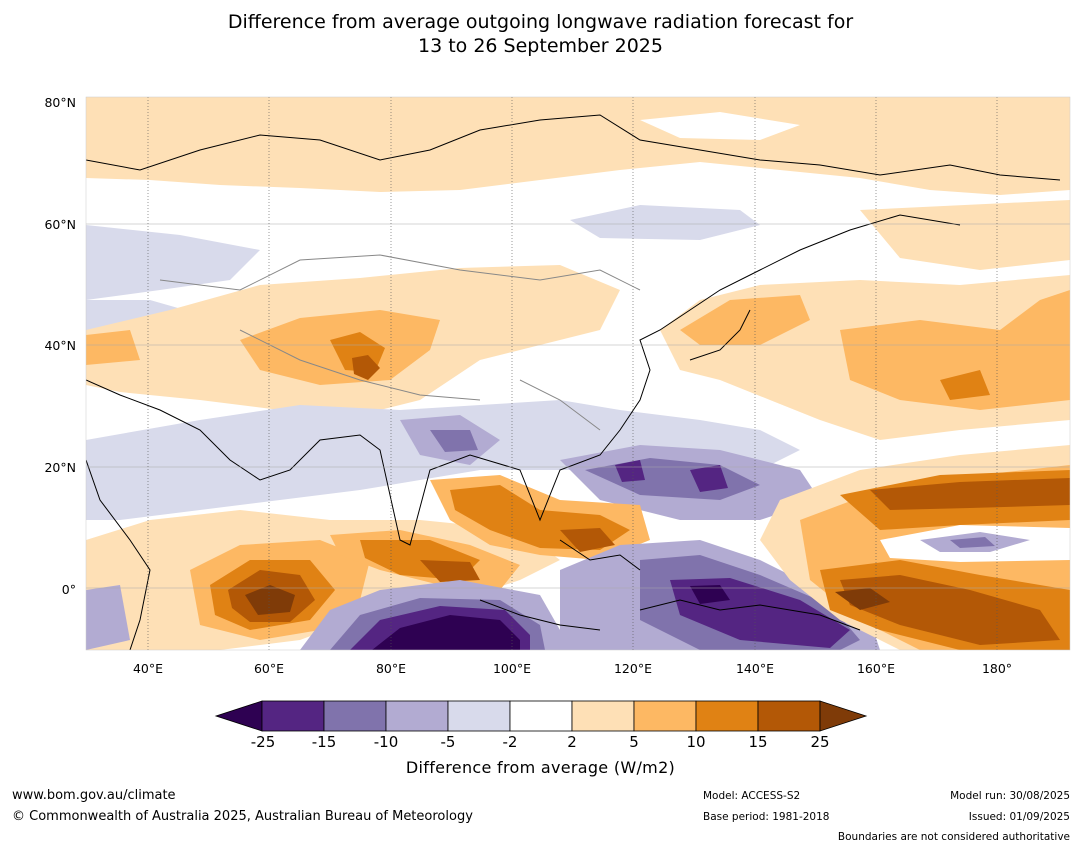  Describe the element at coordinates (148, 668) in the screenshot. I see `lon-label-40e: 40°E` at that location.